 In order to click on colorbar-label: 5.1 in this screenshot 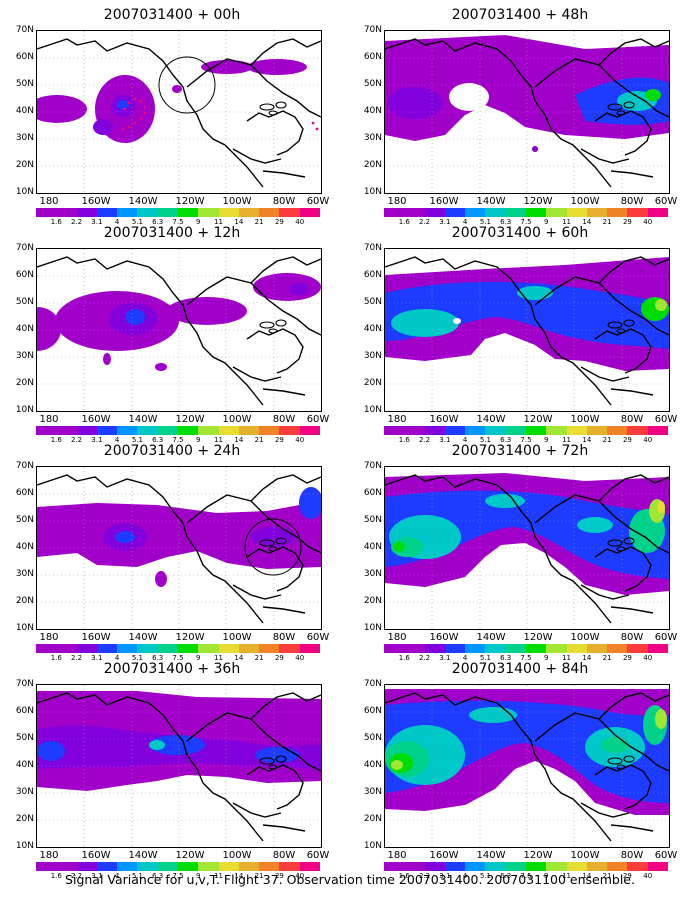, I will do `click(485, 440)`.